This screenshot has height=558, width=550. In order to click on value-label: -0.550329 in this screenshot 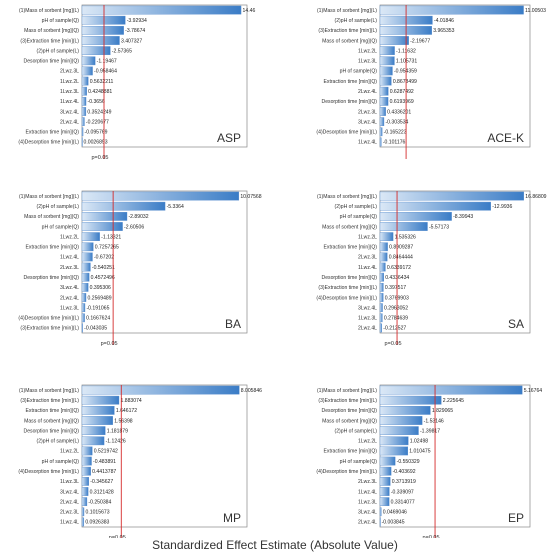, I will do `click(408, 462)`.